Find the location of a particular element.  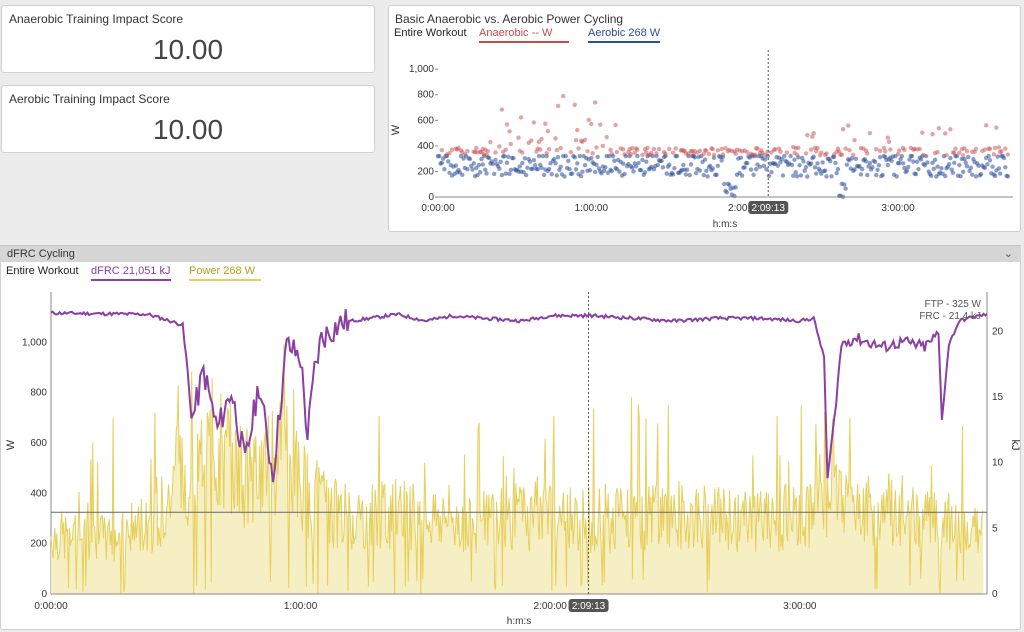

svg-text: 2:09:13 is located at coordinates (769, 208).